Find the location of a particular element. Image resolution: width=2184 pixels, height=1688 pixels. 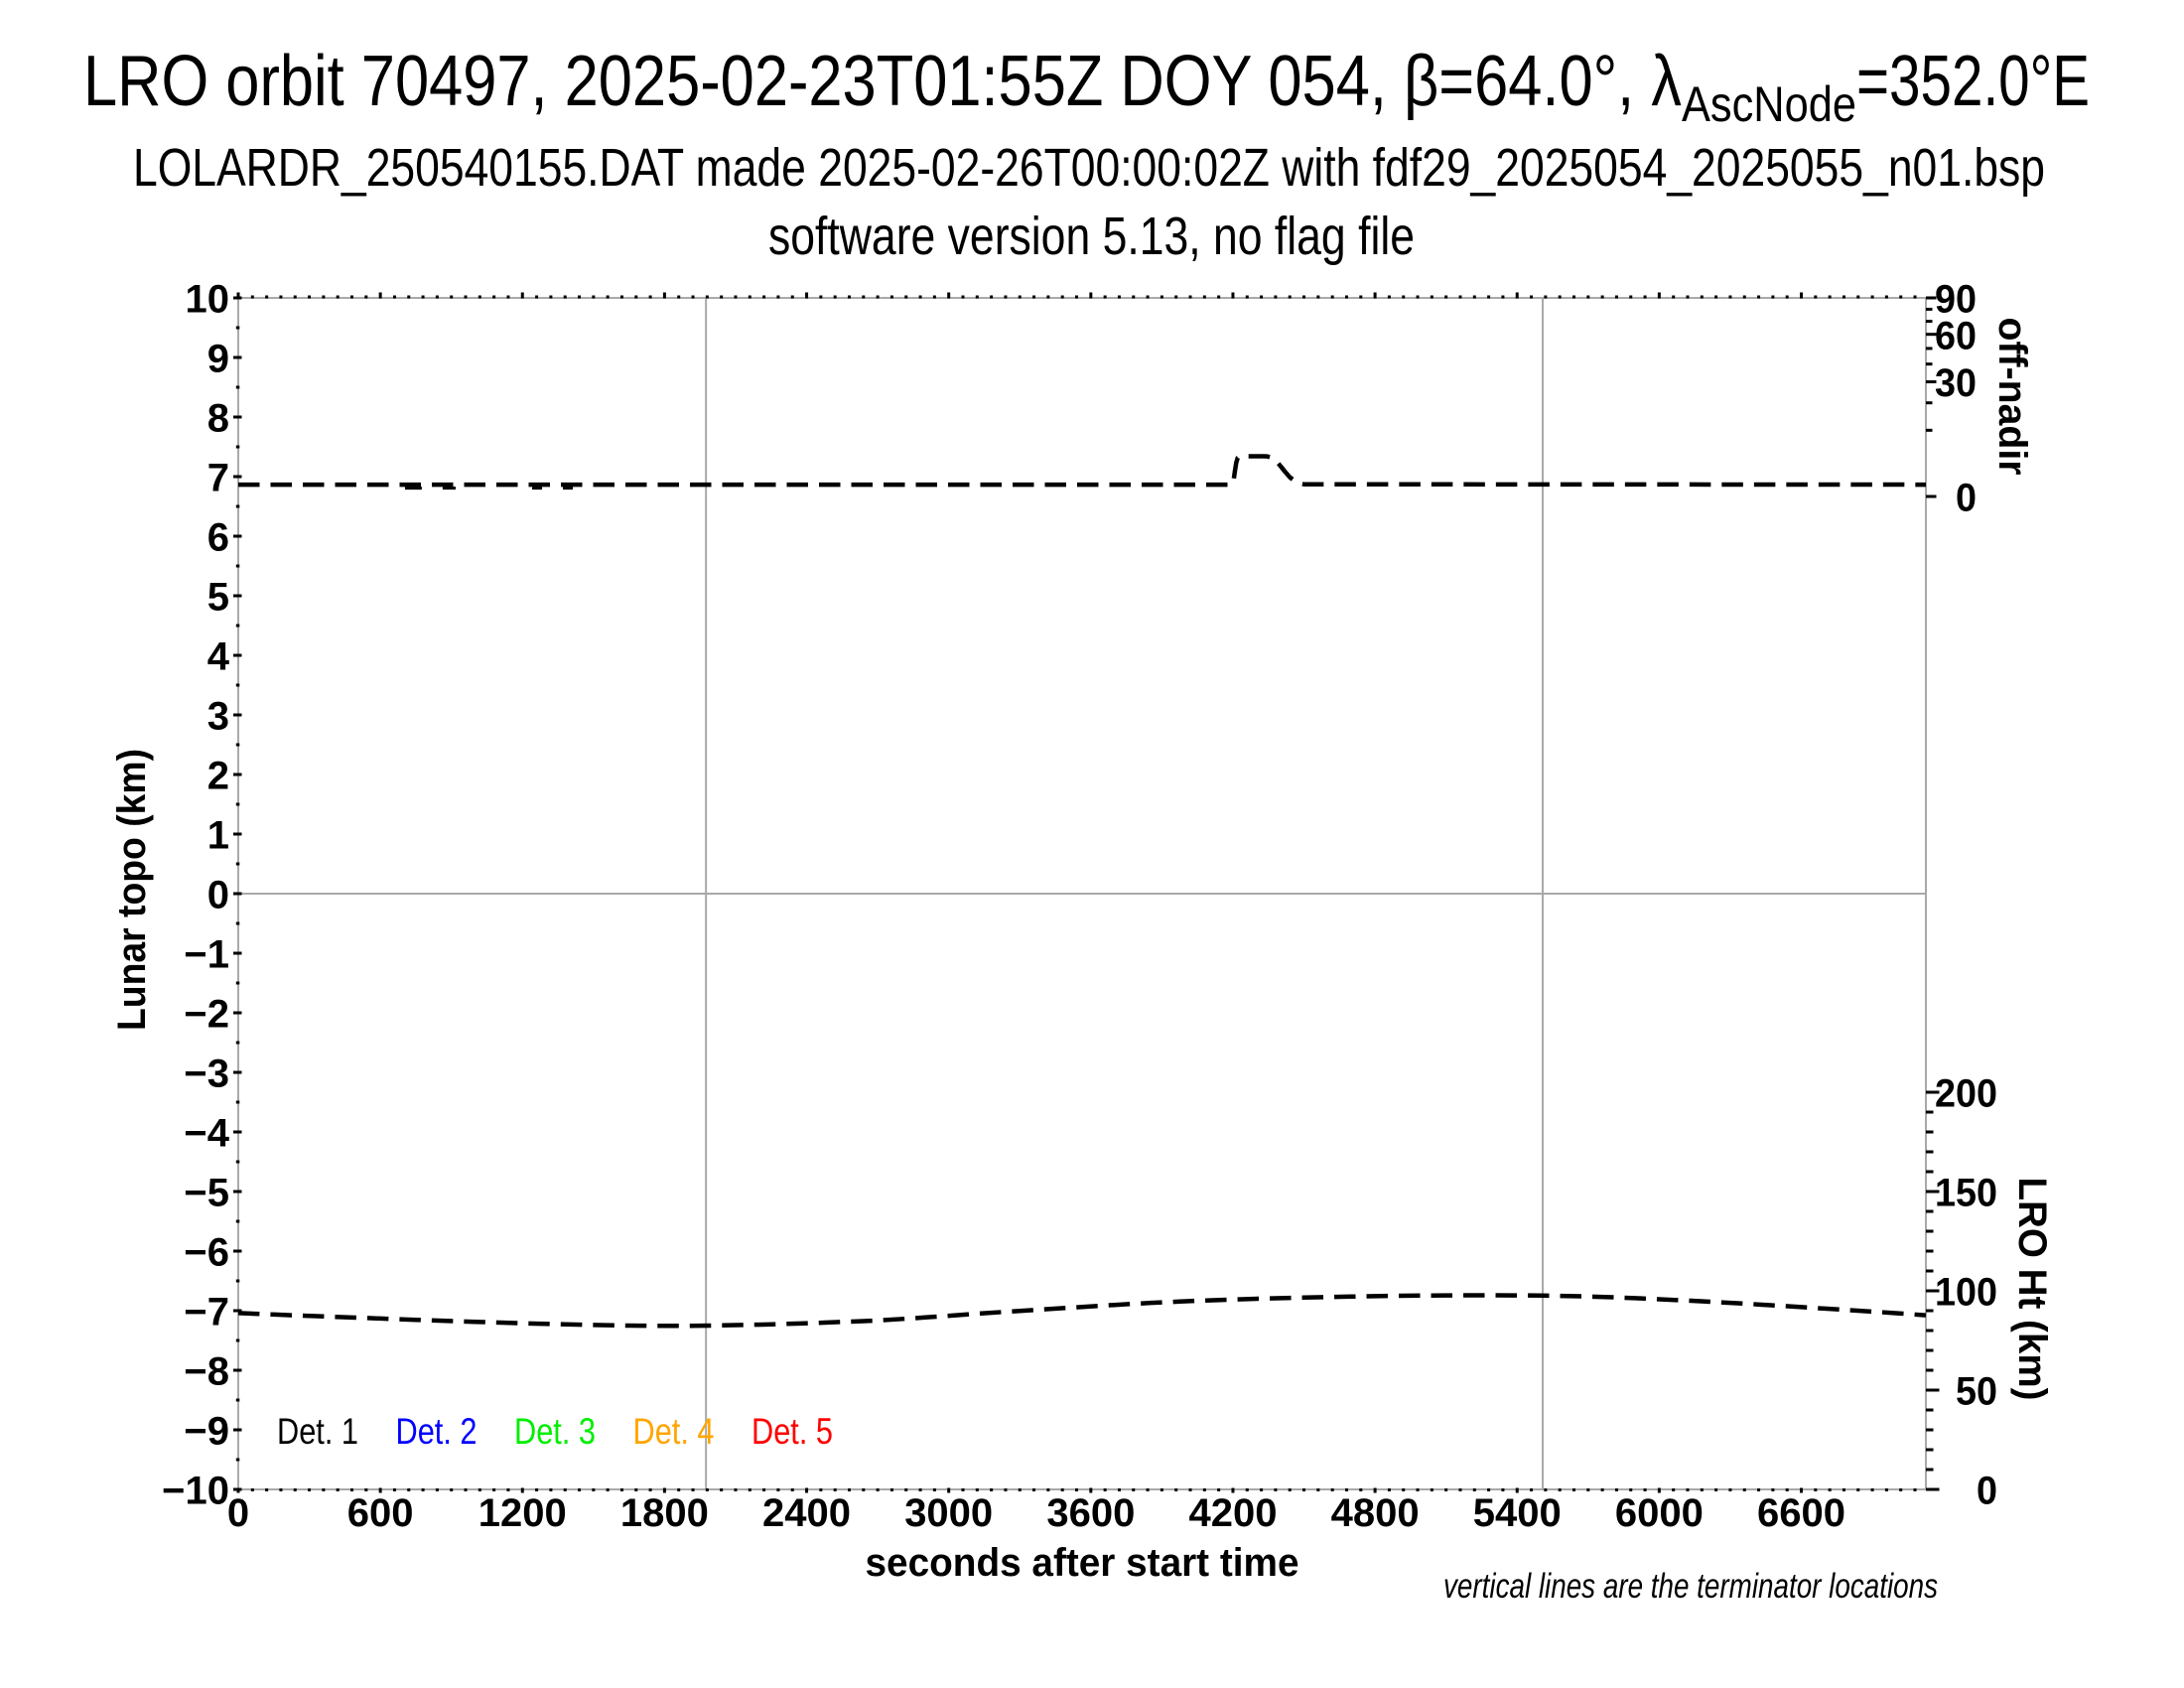

height-tick-label: 150 is located at coordinates (1966, 1193).